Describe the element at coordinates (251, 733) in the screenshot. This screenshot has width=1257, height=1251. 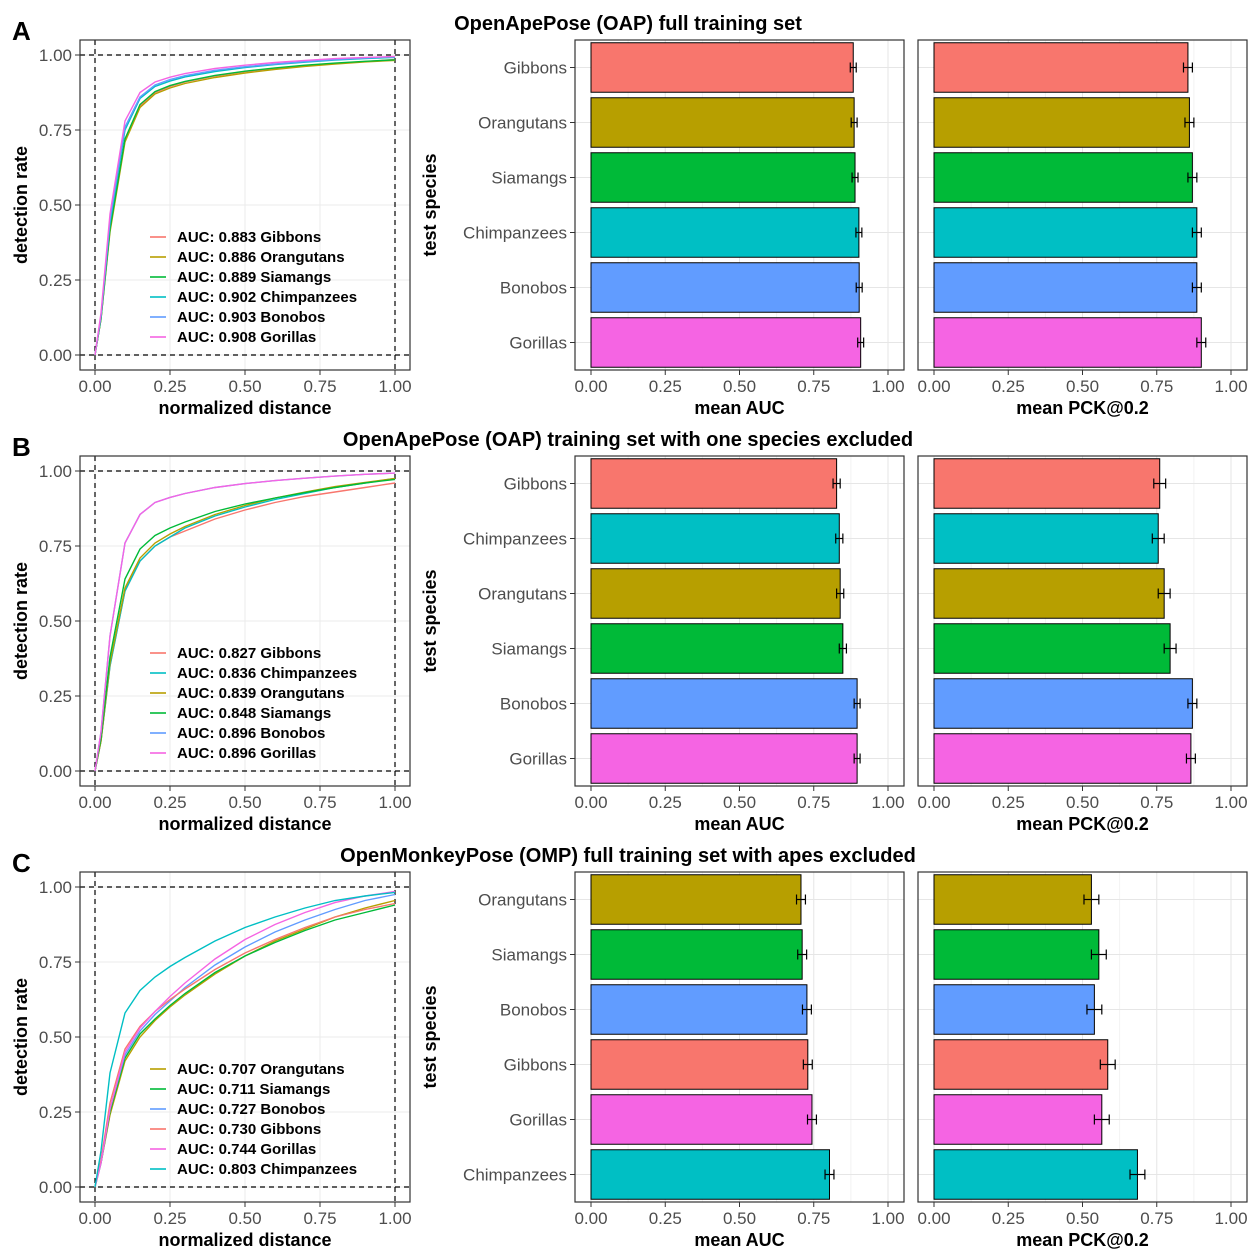
I see `legend-entry: AUC: 0.896 Bonobos` at that location.